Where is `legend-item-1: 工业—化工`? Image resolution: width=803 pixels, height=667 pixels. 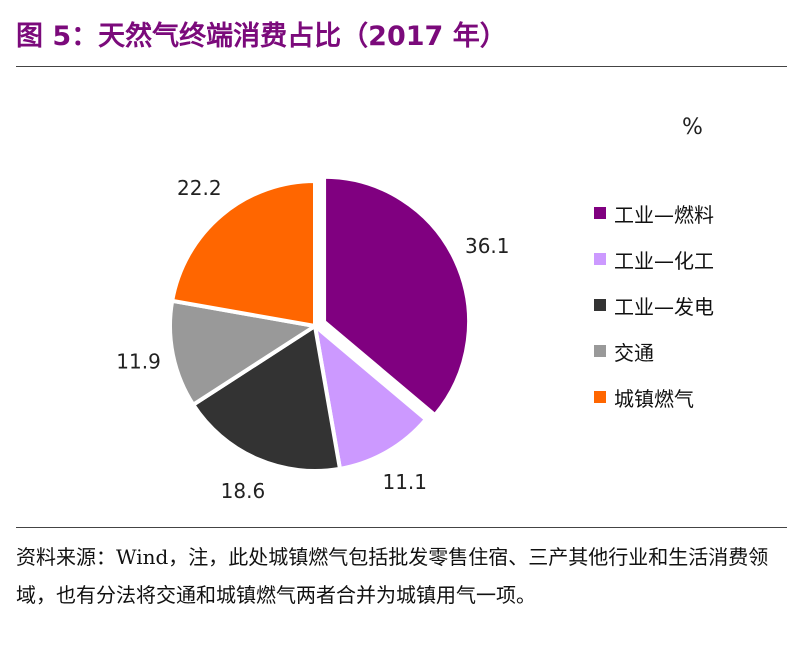
legend-item-1: 工业—化工 is located at coordinates (654, 259).